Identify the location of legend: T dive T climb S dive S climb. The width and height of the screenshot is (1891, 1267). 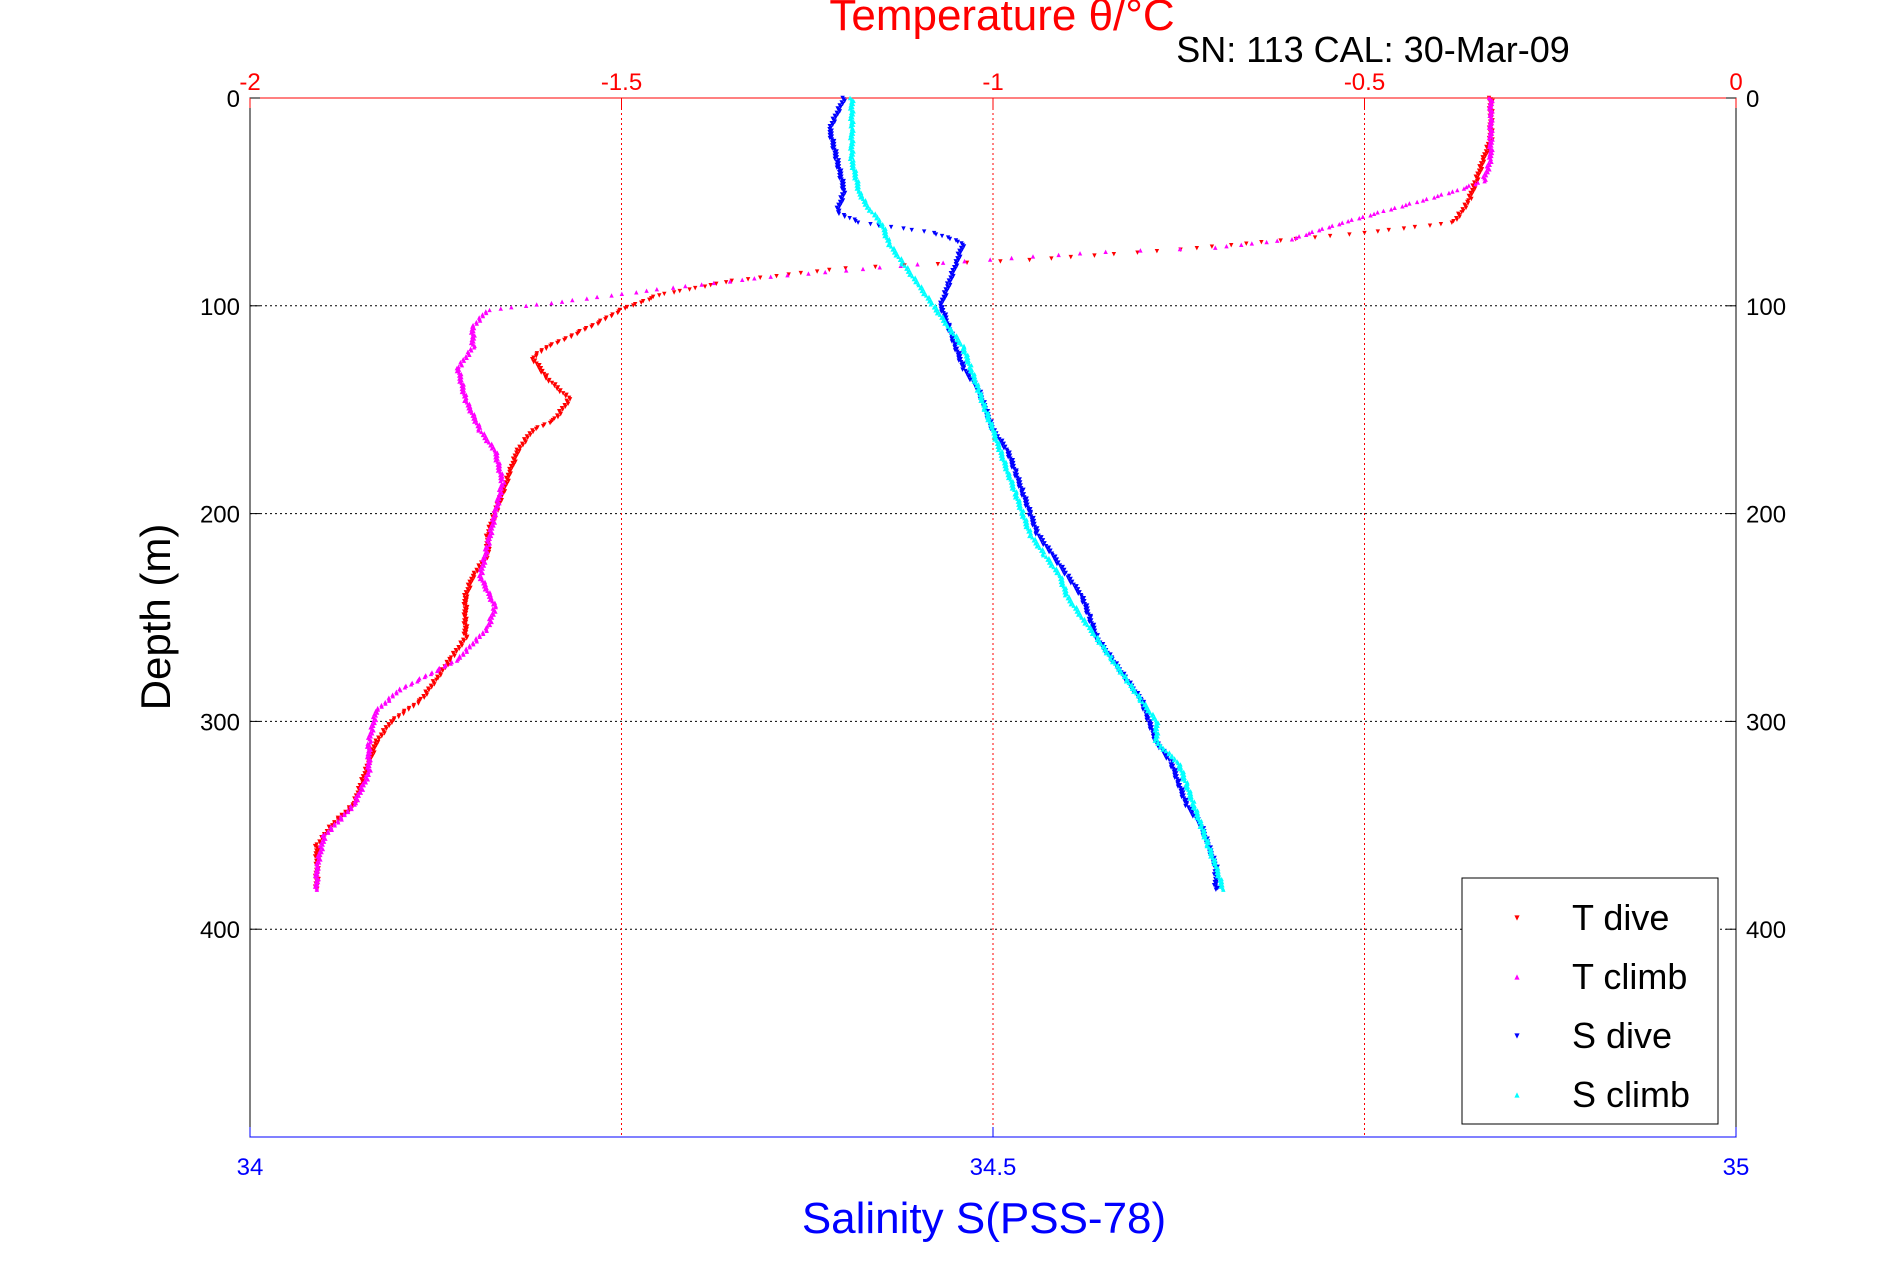
(1590, 1001).